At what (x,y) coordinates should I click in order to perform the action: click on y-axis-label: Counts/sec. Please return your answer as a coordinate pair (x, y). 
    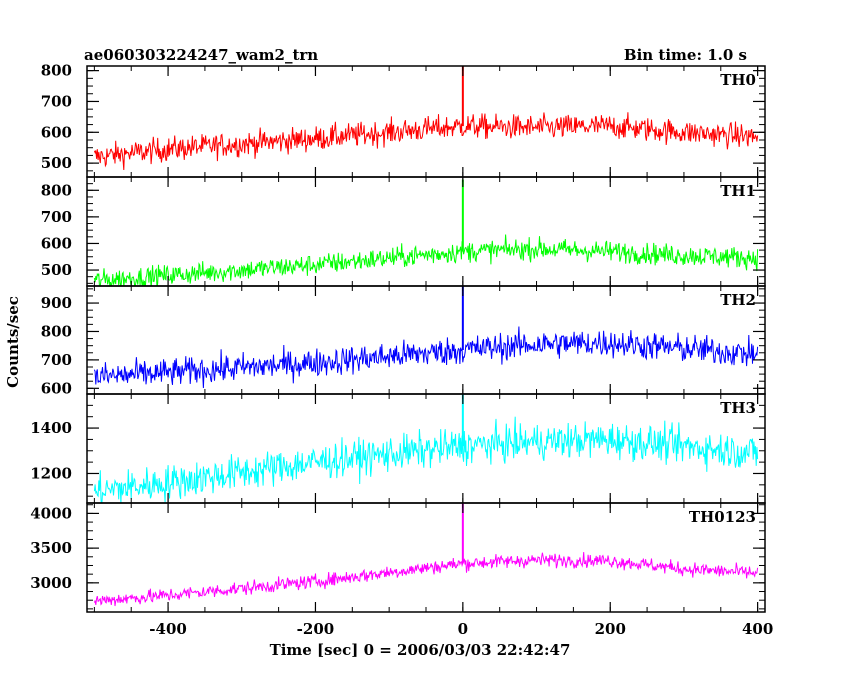
    Looking at the image, I should click on (13, 342).